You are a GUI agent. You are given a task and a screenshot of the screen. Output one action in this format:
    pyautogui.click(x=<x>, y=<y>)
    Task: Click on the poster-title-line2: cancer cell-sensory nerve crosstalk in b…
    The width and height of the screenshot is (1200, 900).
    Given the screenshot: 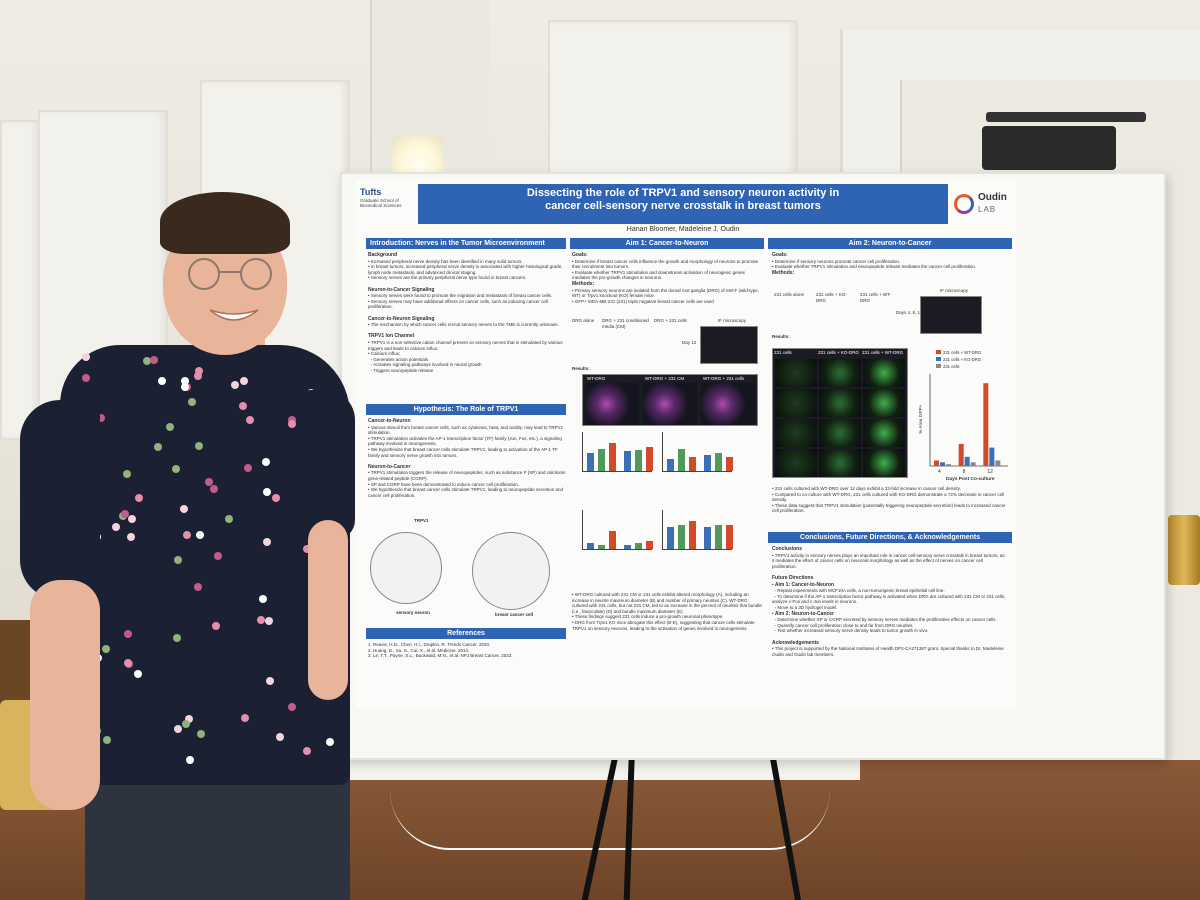 What is the action you would take?
    pyautogui.click(x=683, y=206)
    